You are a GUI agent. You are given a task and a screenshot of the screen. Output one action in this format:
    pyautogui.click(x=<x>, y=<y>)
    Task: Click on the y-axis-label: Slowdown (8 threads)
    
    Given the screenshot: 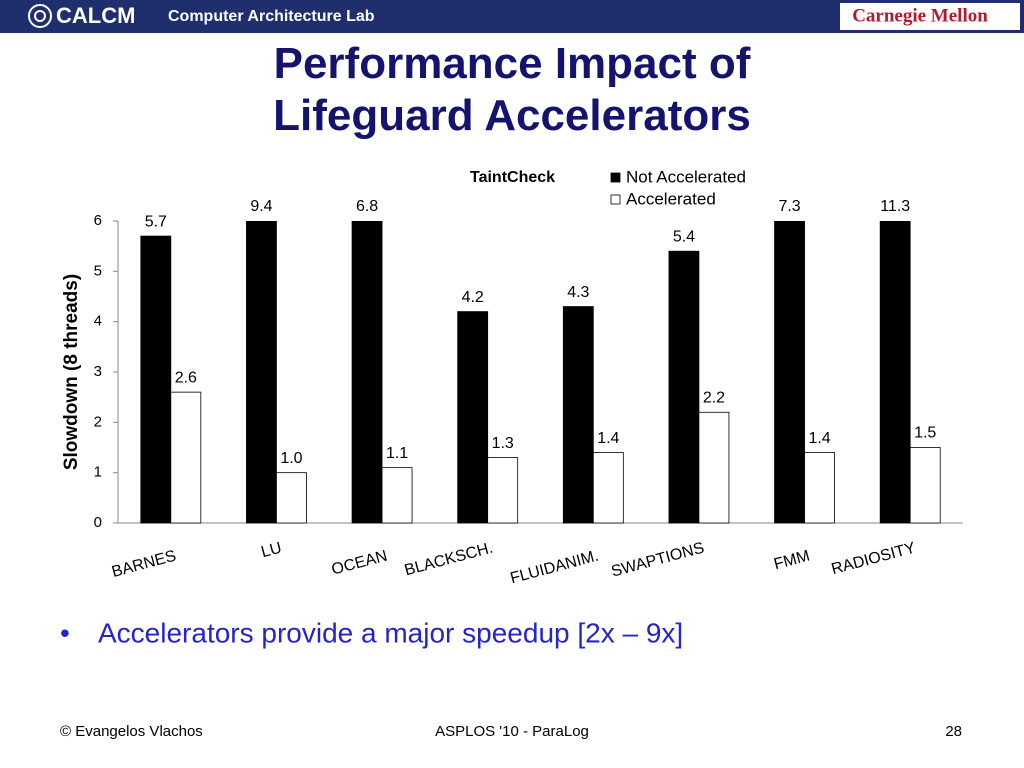 What is the action you would take?
    pyautogui.click(x=71, y=372)
    